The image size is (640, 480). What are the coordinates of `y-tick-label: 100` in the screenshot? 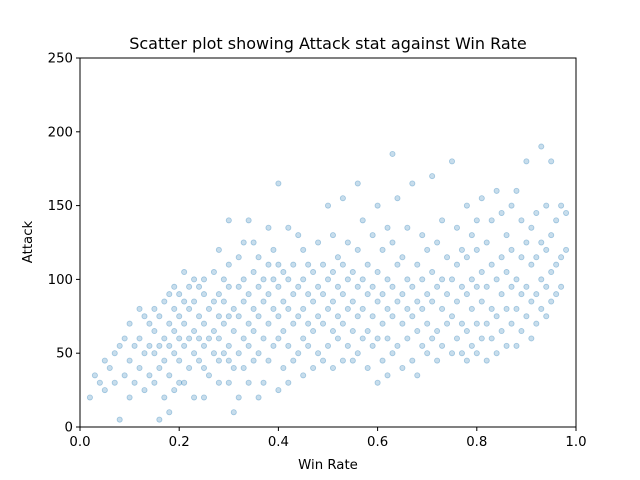 It's located at (60, 280).